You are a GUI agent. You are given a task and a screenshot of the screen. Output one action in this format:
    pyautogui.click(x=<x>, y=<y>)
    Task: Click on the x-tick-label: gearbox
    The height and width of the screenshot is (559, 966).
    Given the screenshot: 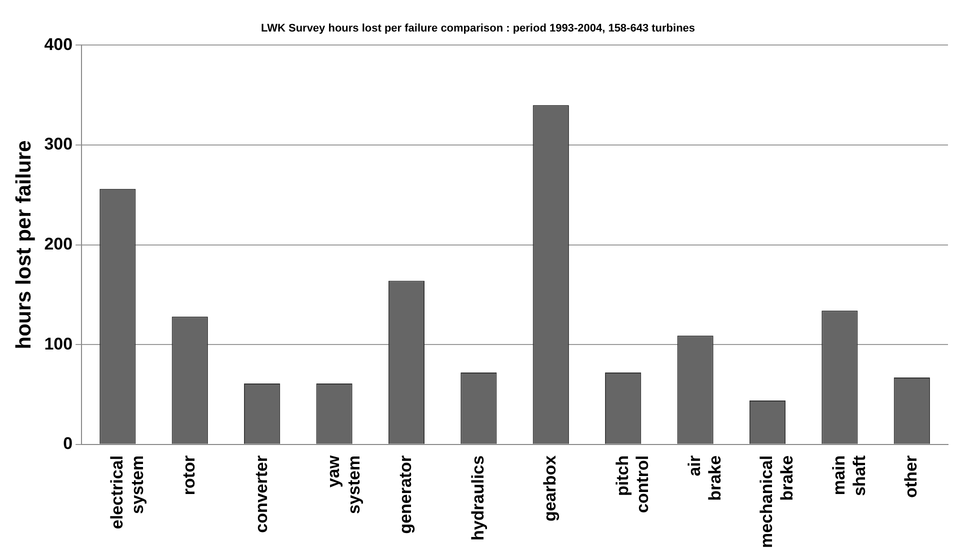 What is the action you would take?
    pyautogui.click(x=550, y=488)
    